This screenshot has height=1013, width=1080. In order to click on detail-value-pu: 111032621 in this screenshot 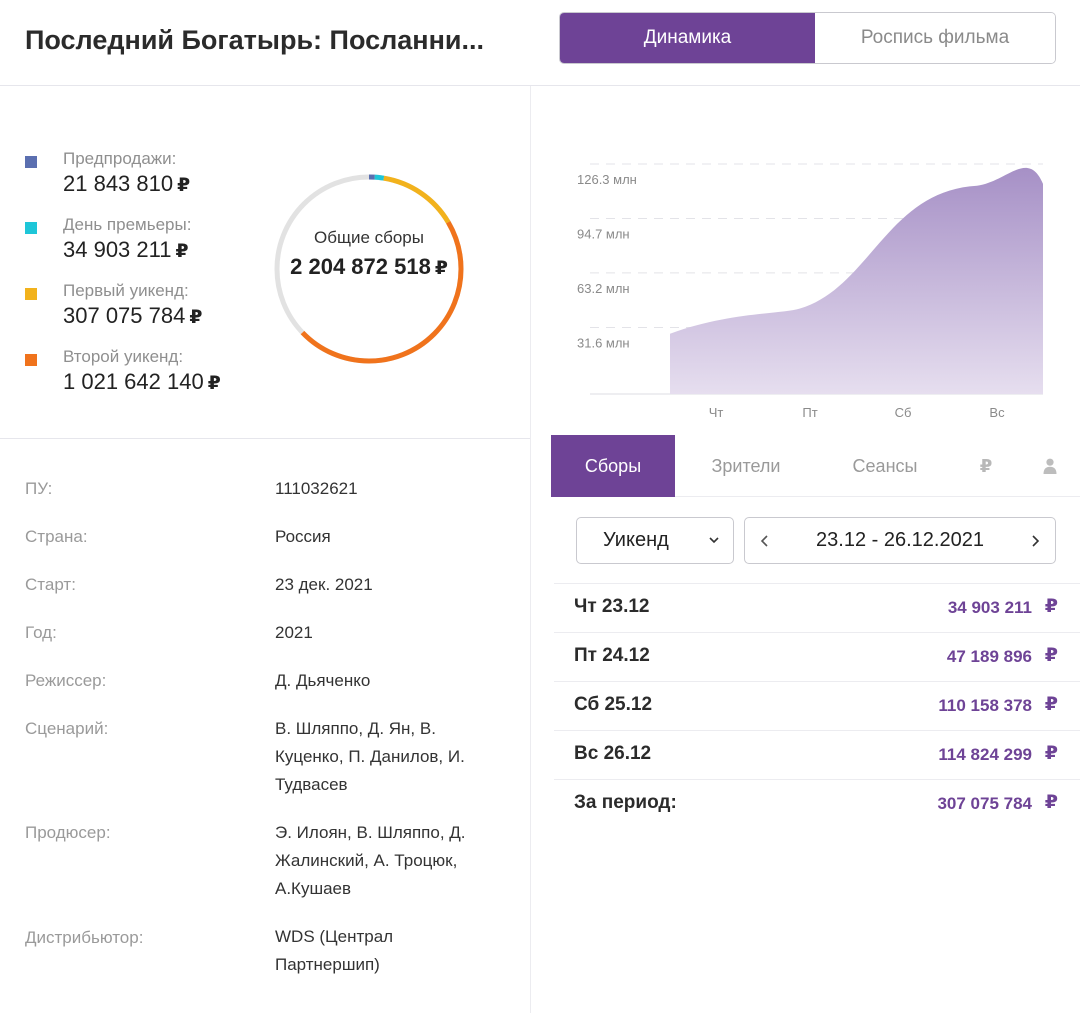, I will do `click(316, 488)`.